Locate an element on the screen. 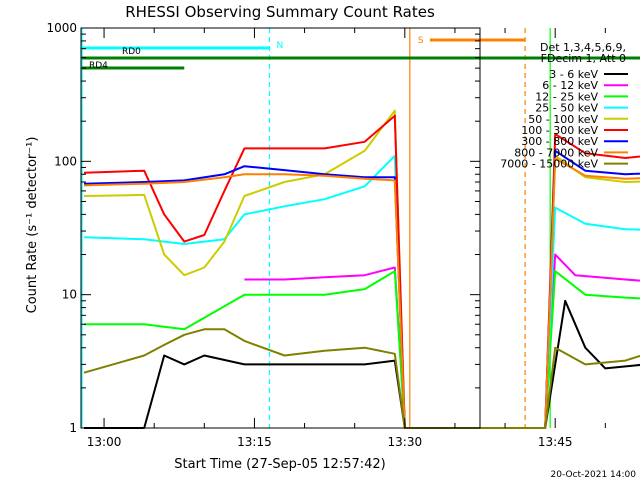  x-tick-label-2: 13:30 is located at coordinates (405, 442).